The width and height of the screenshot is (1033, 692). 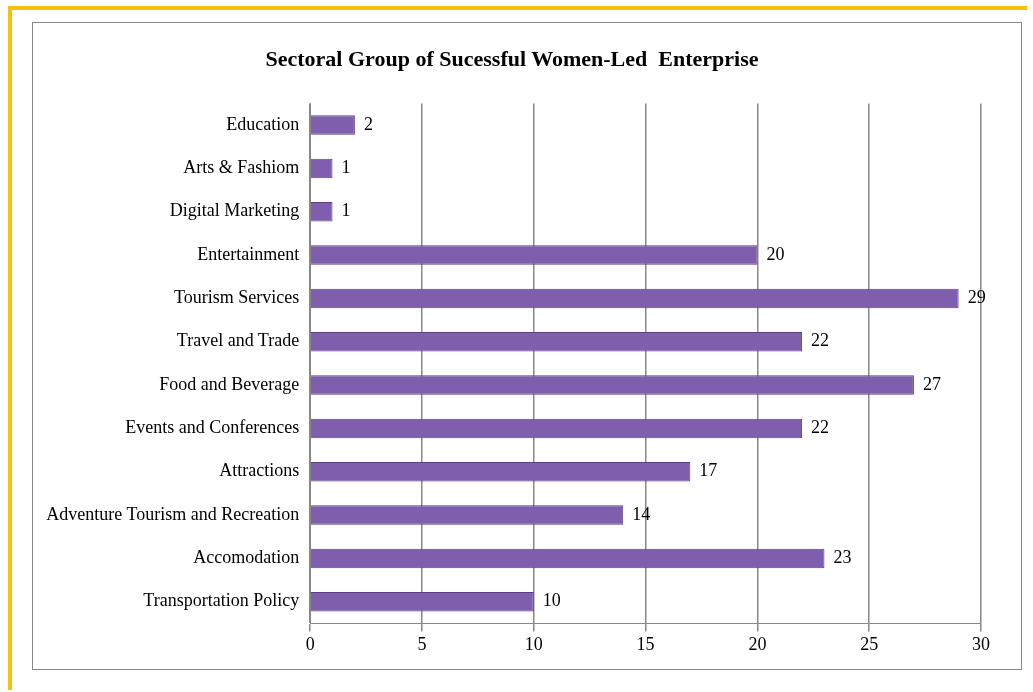 What do you see at coordinates (641, 513) in the screenshot?
I see `data-label: 14` at bounding box center [641, 513].